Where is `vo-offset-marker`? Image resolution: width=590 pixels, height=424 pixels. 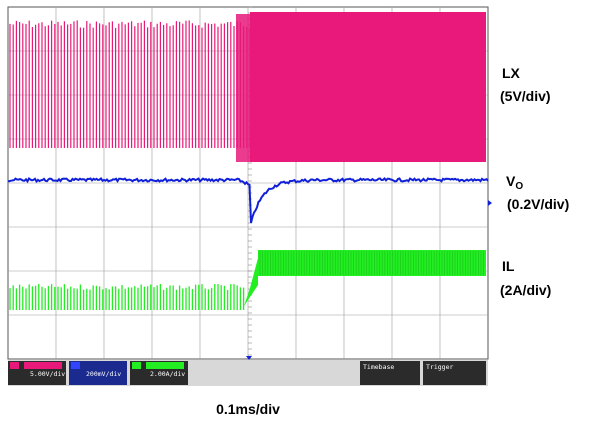
vo-offset-marker is located at coordinates (490, 203).